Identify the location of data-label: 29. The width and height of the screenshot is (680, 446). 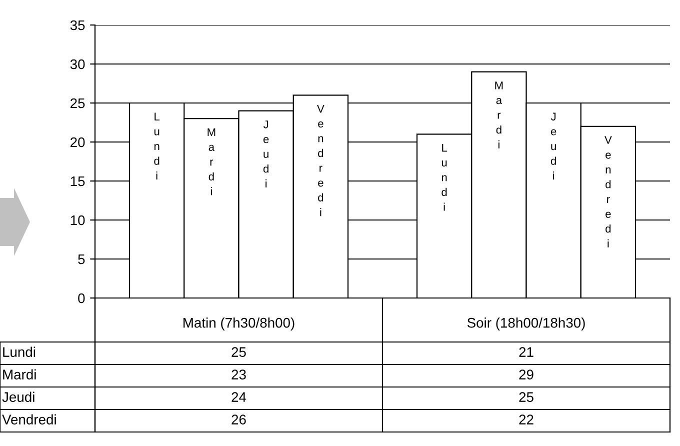
(526, 375).